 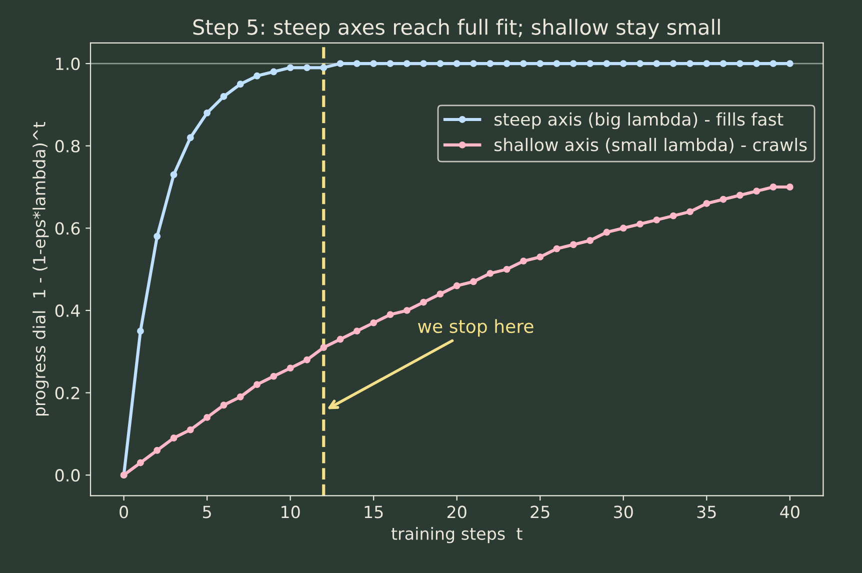 What do you see at coordinates (456, 535) in the screenshot?
I see `x-axis-title: training steps t` at bounding box center [456, 535].